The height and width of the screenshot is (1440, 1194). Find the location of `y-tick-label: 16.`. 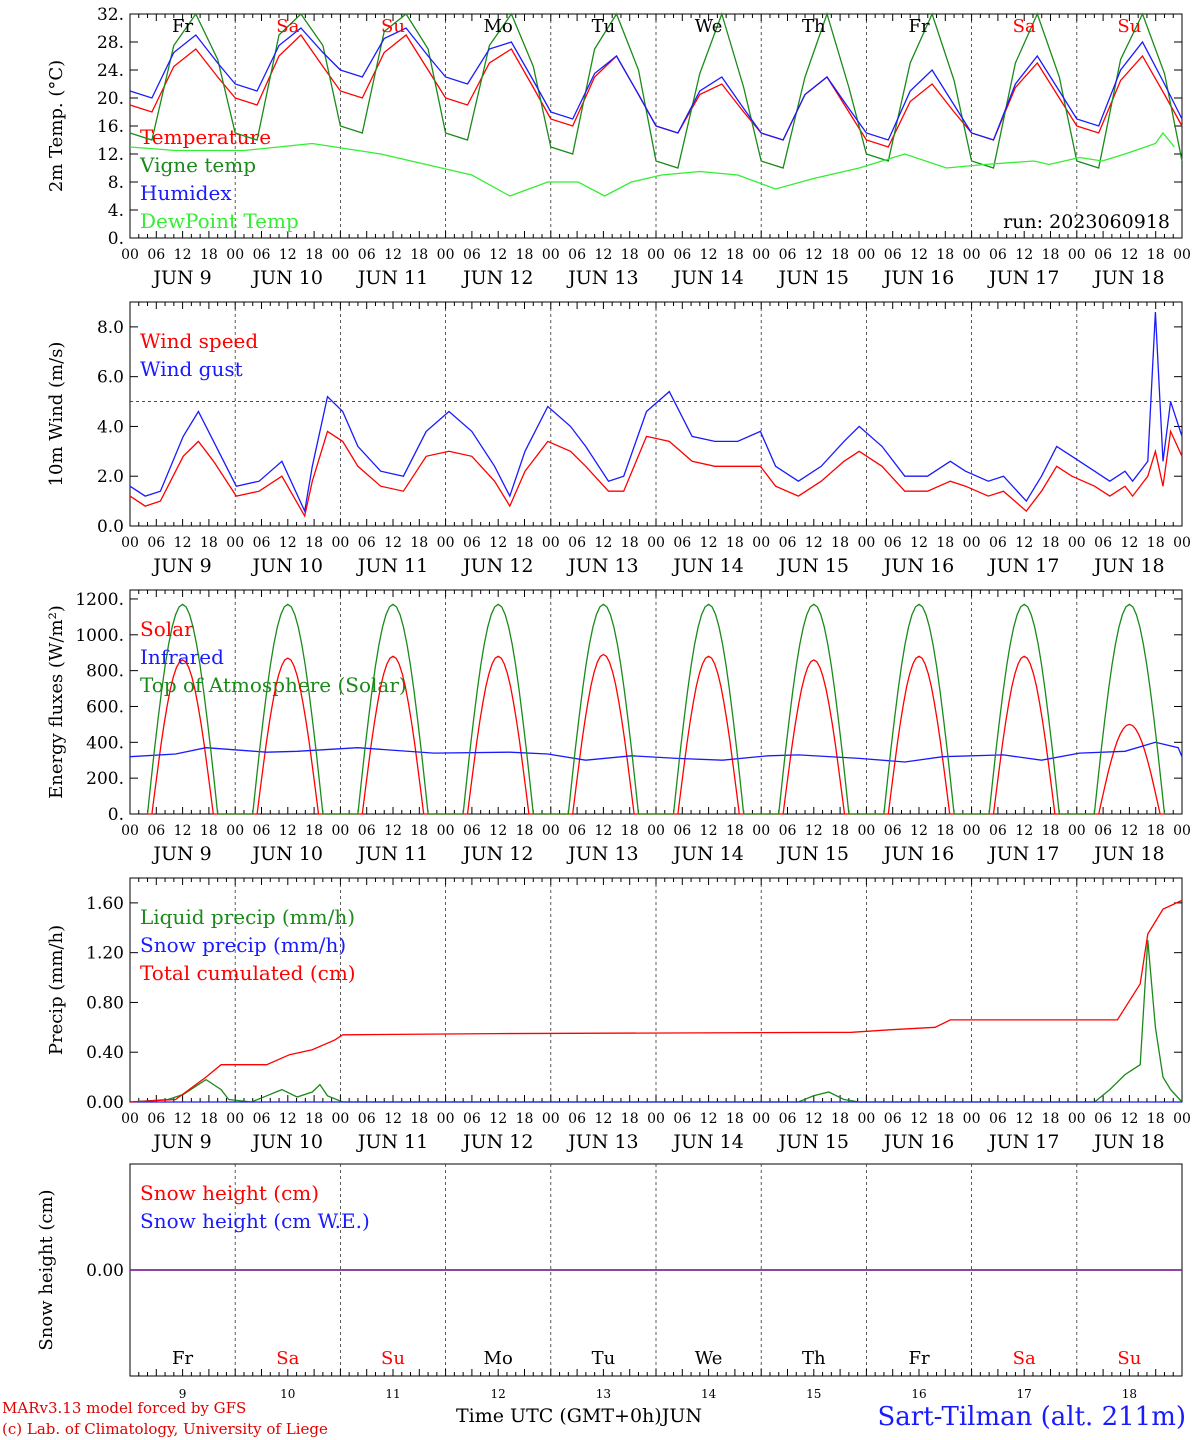

y-tick-label: 16. is located at coordinates (110, 127).